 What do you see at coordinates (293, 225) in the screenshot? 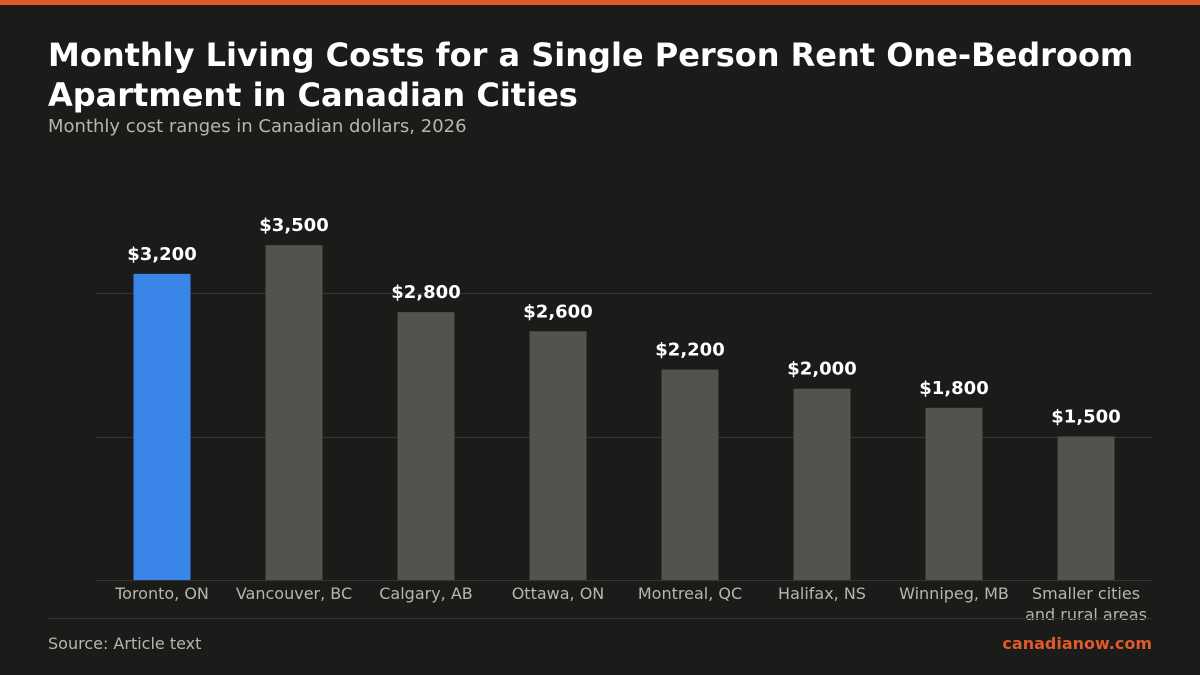
I see `data-label: $3,500` at bounding box center [293, 225].